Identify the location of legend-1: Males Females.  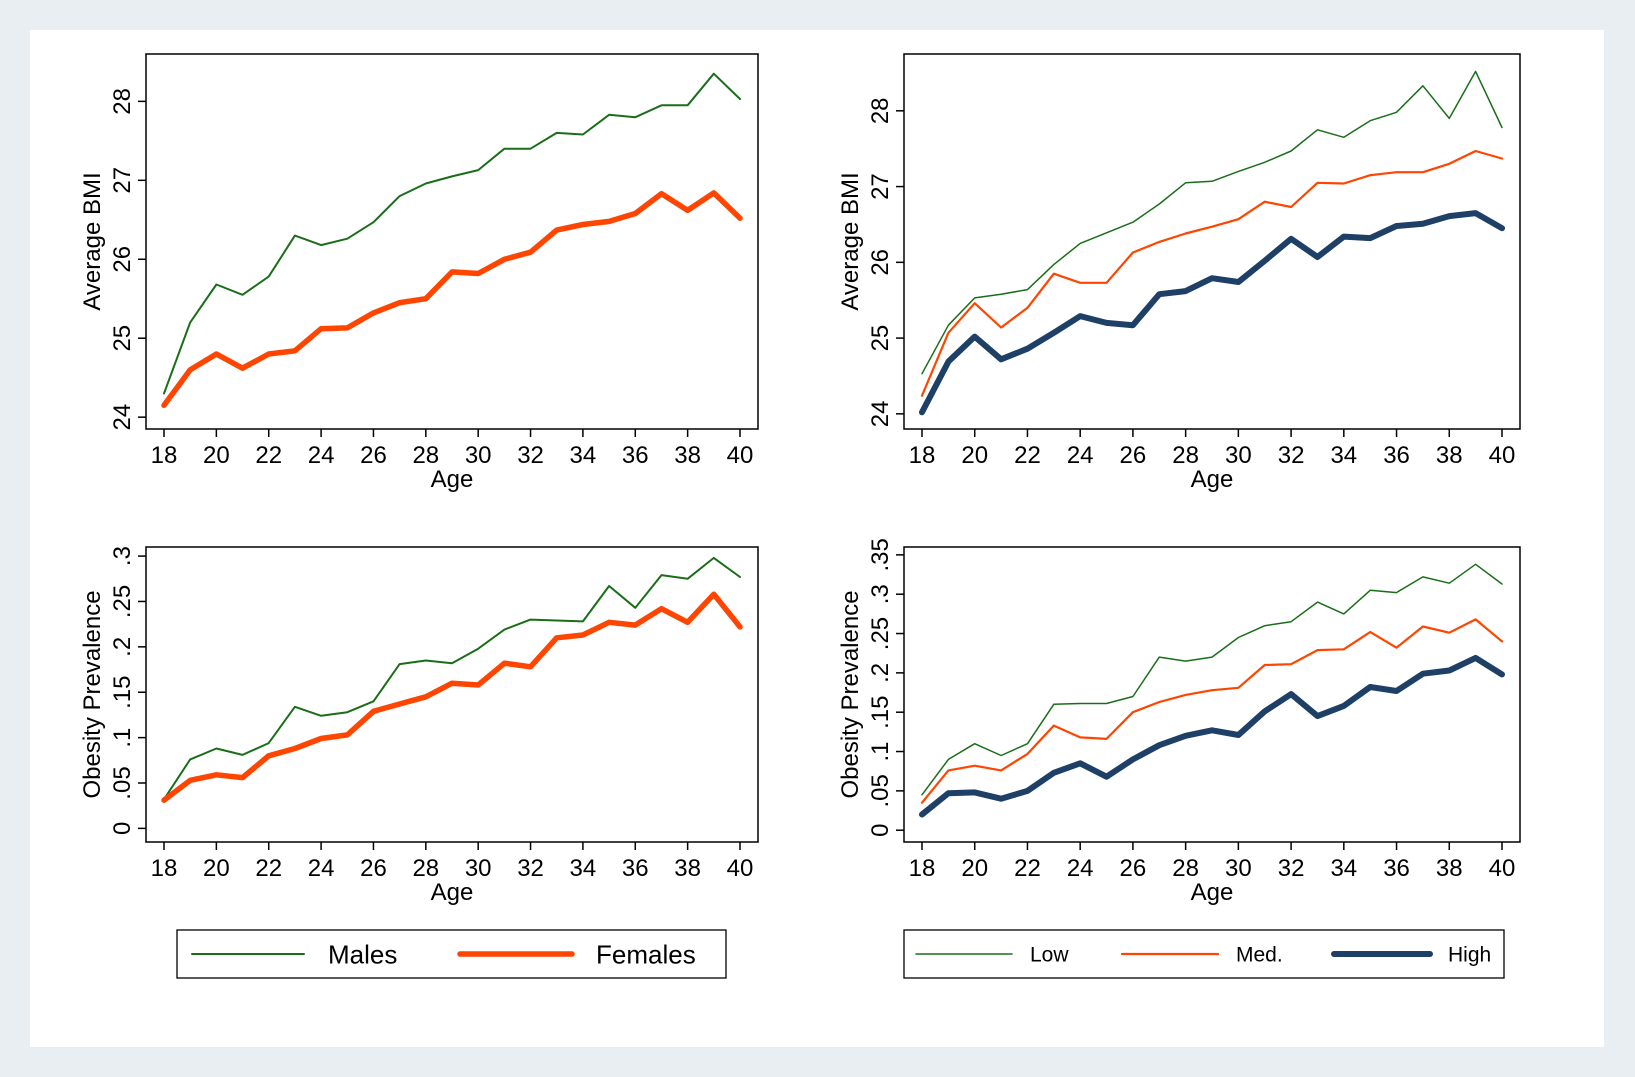
(451, 954).